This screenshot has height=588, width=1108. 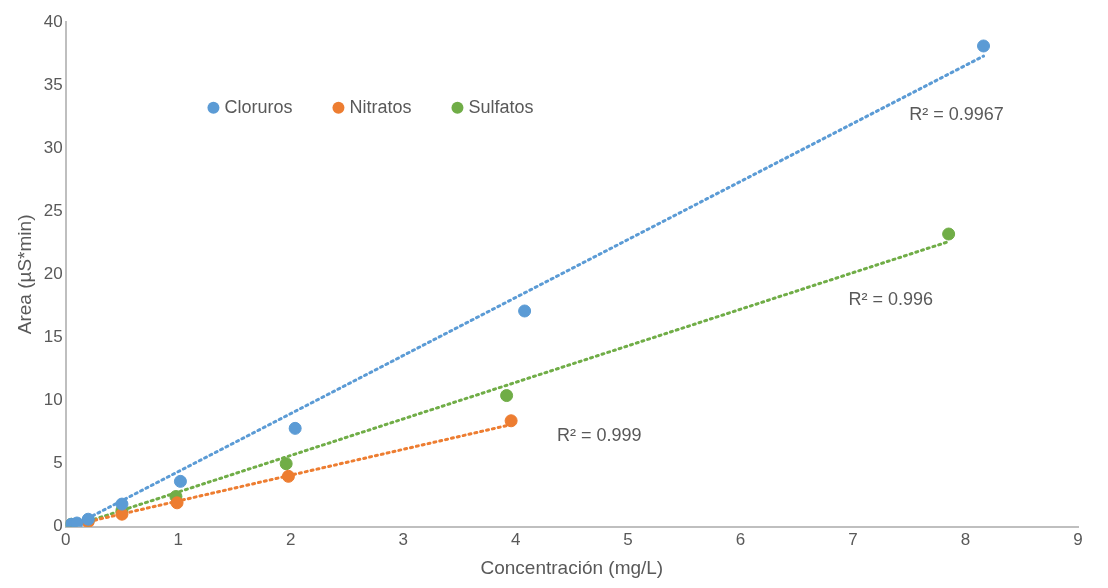 What do you see at coordinates (53, 337) in the screenshot?
I see `y-tick-label: 15` at bounding box center [53, 337].